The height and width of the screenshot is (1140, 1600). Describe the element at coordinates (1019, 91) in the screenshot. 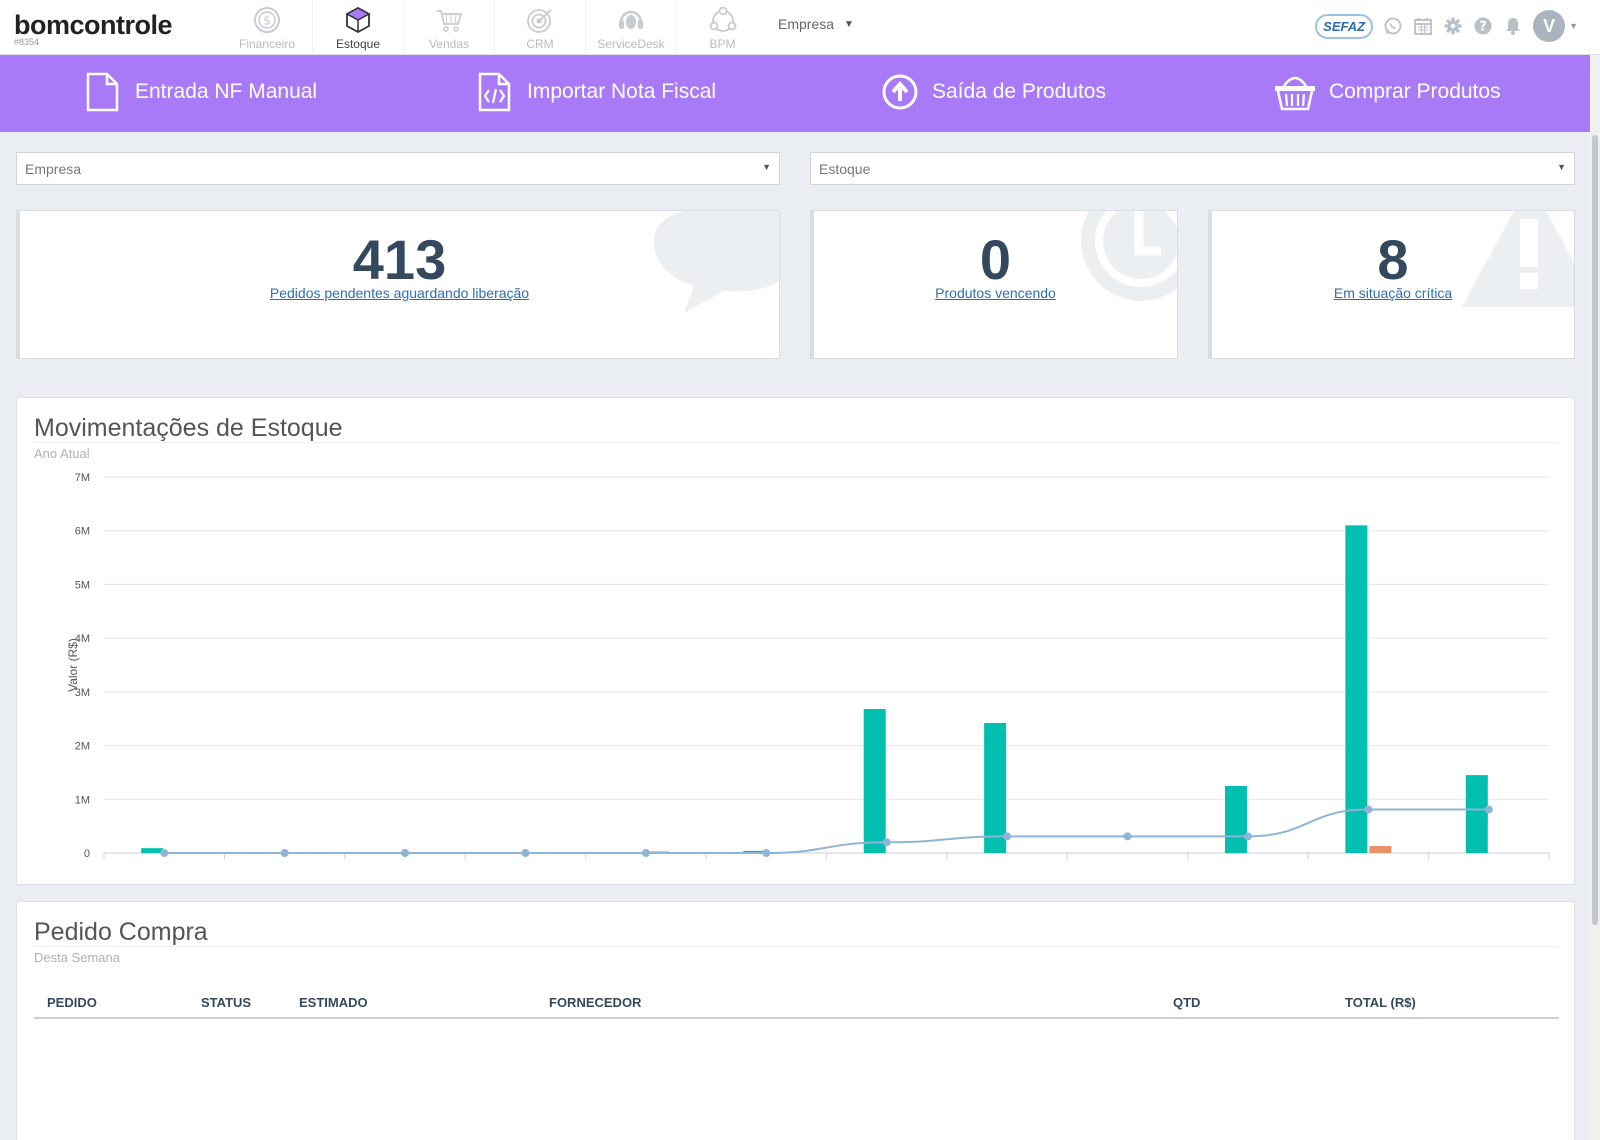

I see `action-label: Saída de Produtos` at that location.